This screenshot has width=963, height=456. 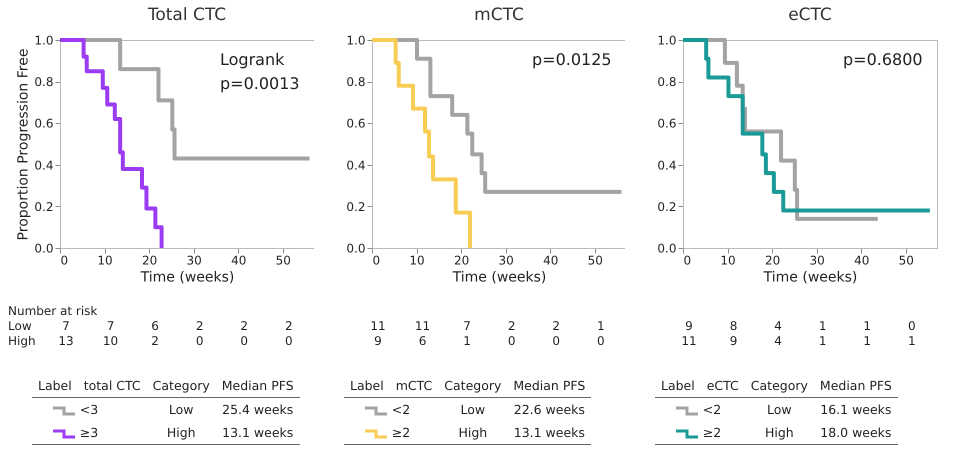 I want to click on text: eCTC, so click(x=722, y=386).